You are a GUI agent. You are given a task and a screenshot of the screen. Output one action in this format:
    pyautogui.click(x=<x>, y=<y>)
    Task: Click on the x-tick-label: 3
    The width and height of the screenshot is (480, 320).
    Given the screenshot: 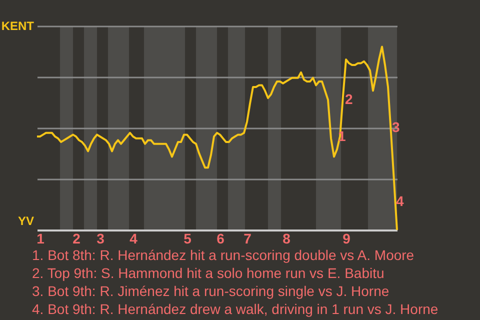 What is the action you would take?
    pyautogui.click(x=100, y=238)
    